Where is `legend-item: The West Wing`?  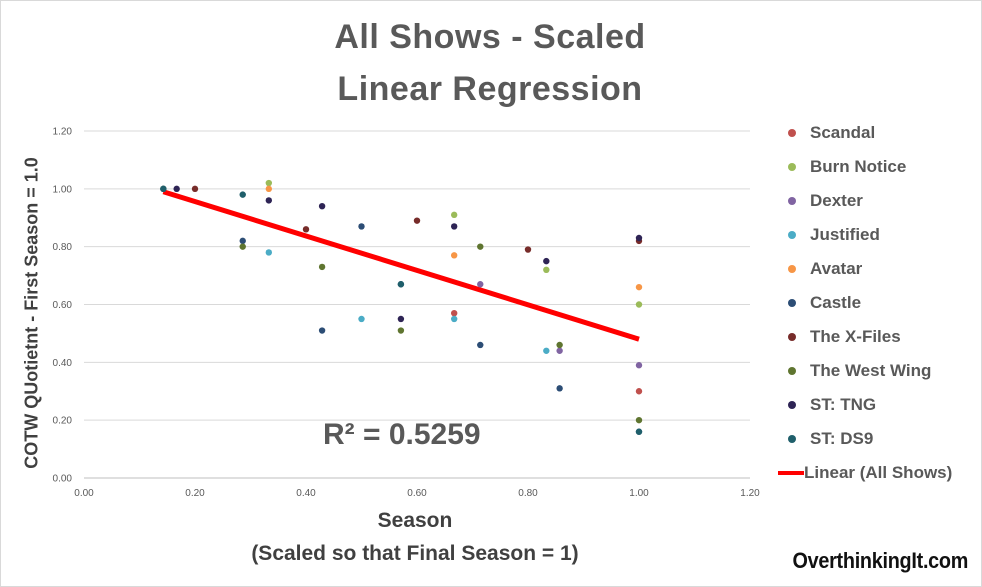 legend-item: The West Wing is located at coordinates (869, 371).